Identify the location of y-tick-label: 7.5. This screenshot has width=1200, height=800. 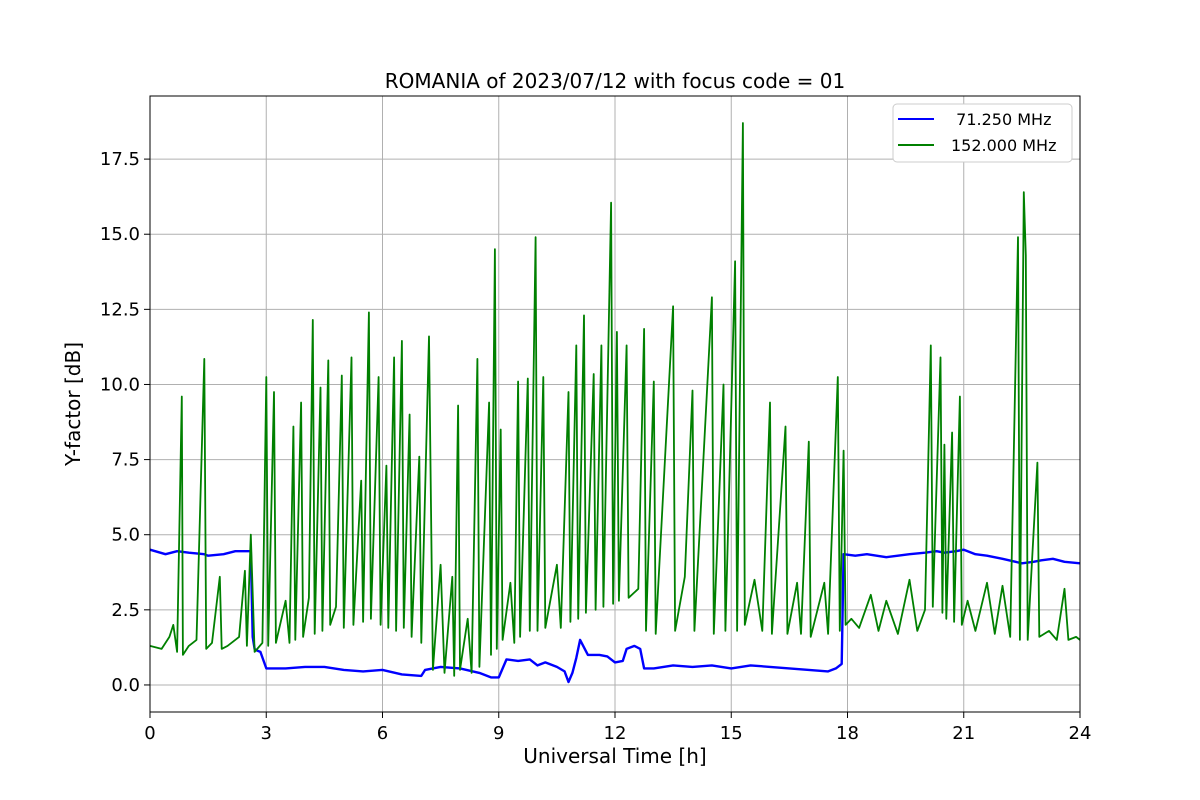
(125, 460).